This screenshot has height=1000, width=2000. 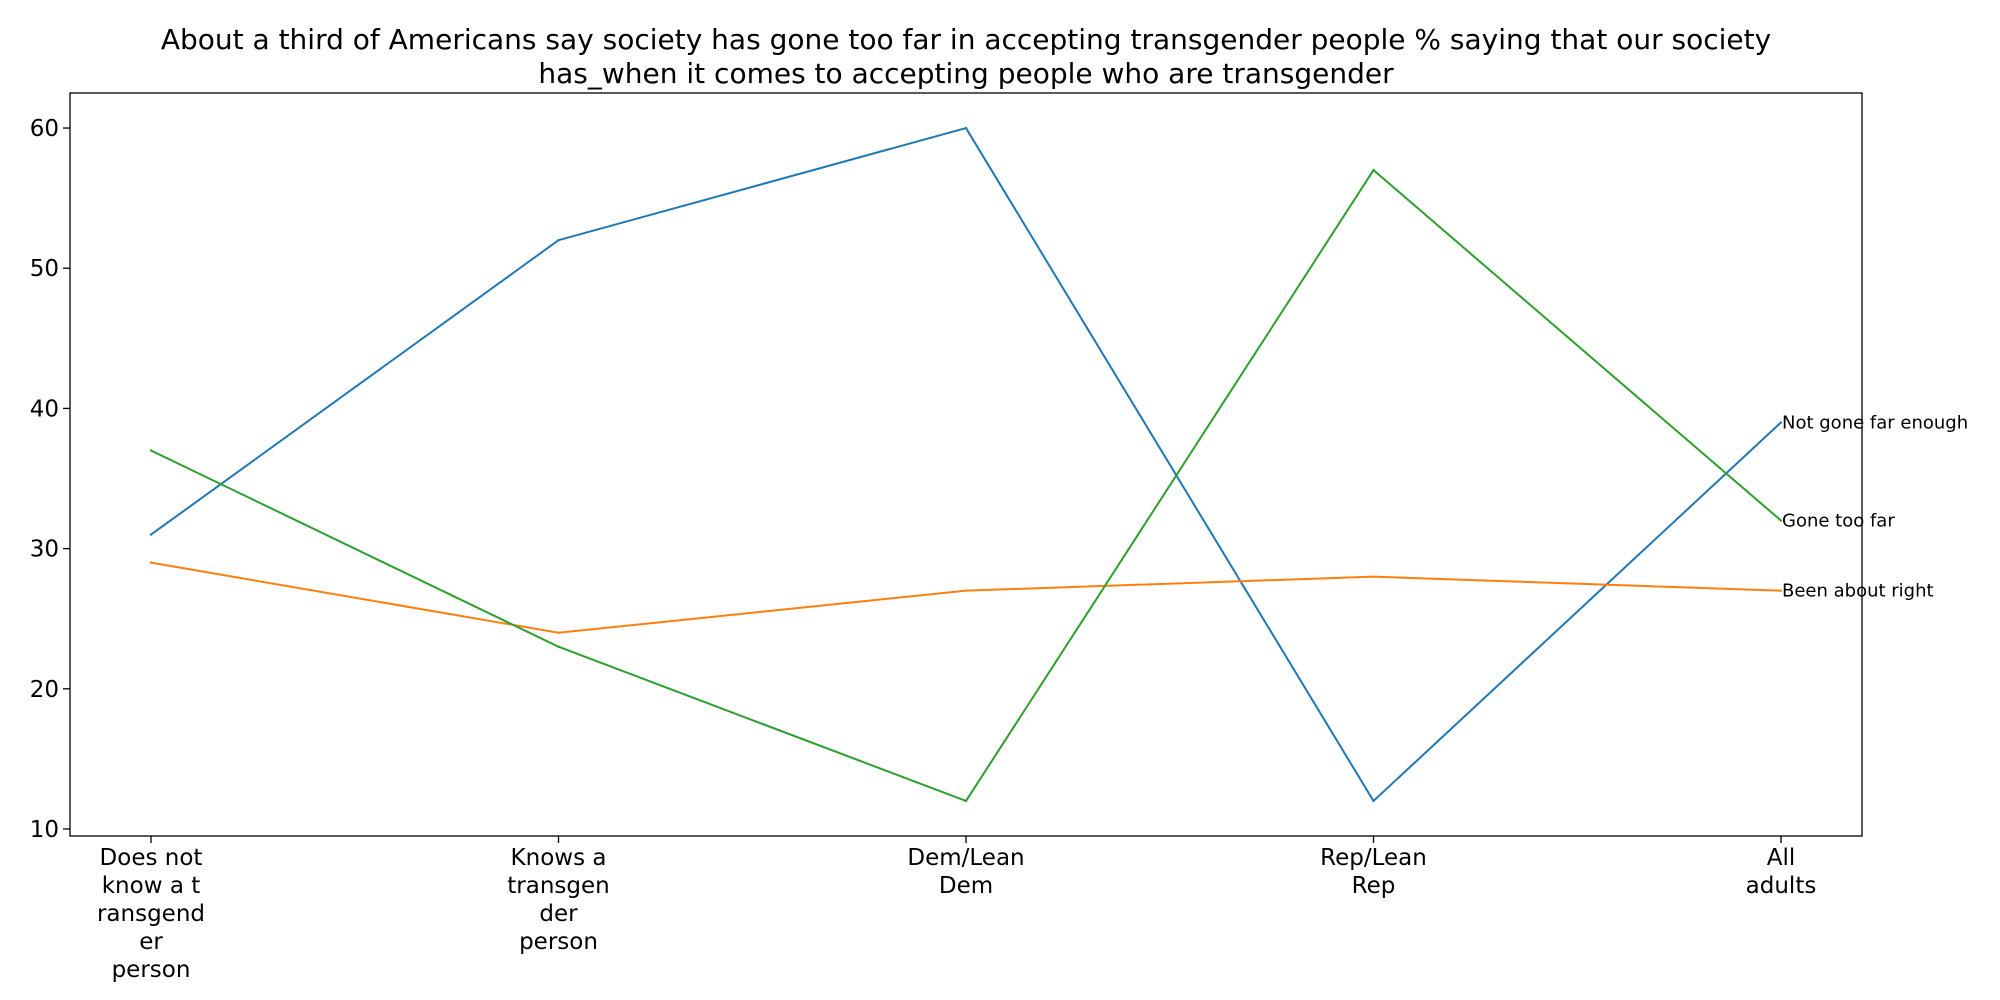 What do you see at coordinates (44, 129) in the screenshot?
I see `y-tick-label: 60` at bounding box center [44, 129].